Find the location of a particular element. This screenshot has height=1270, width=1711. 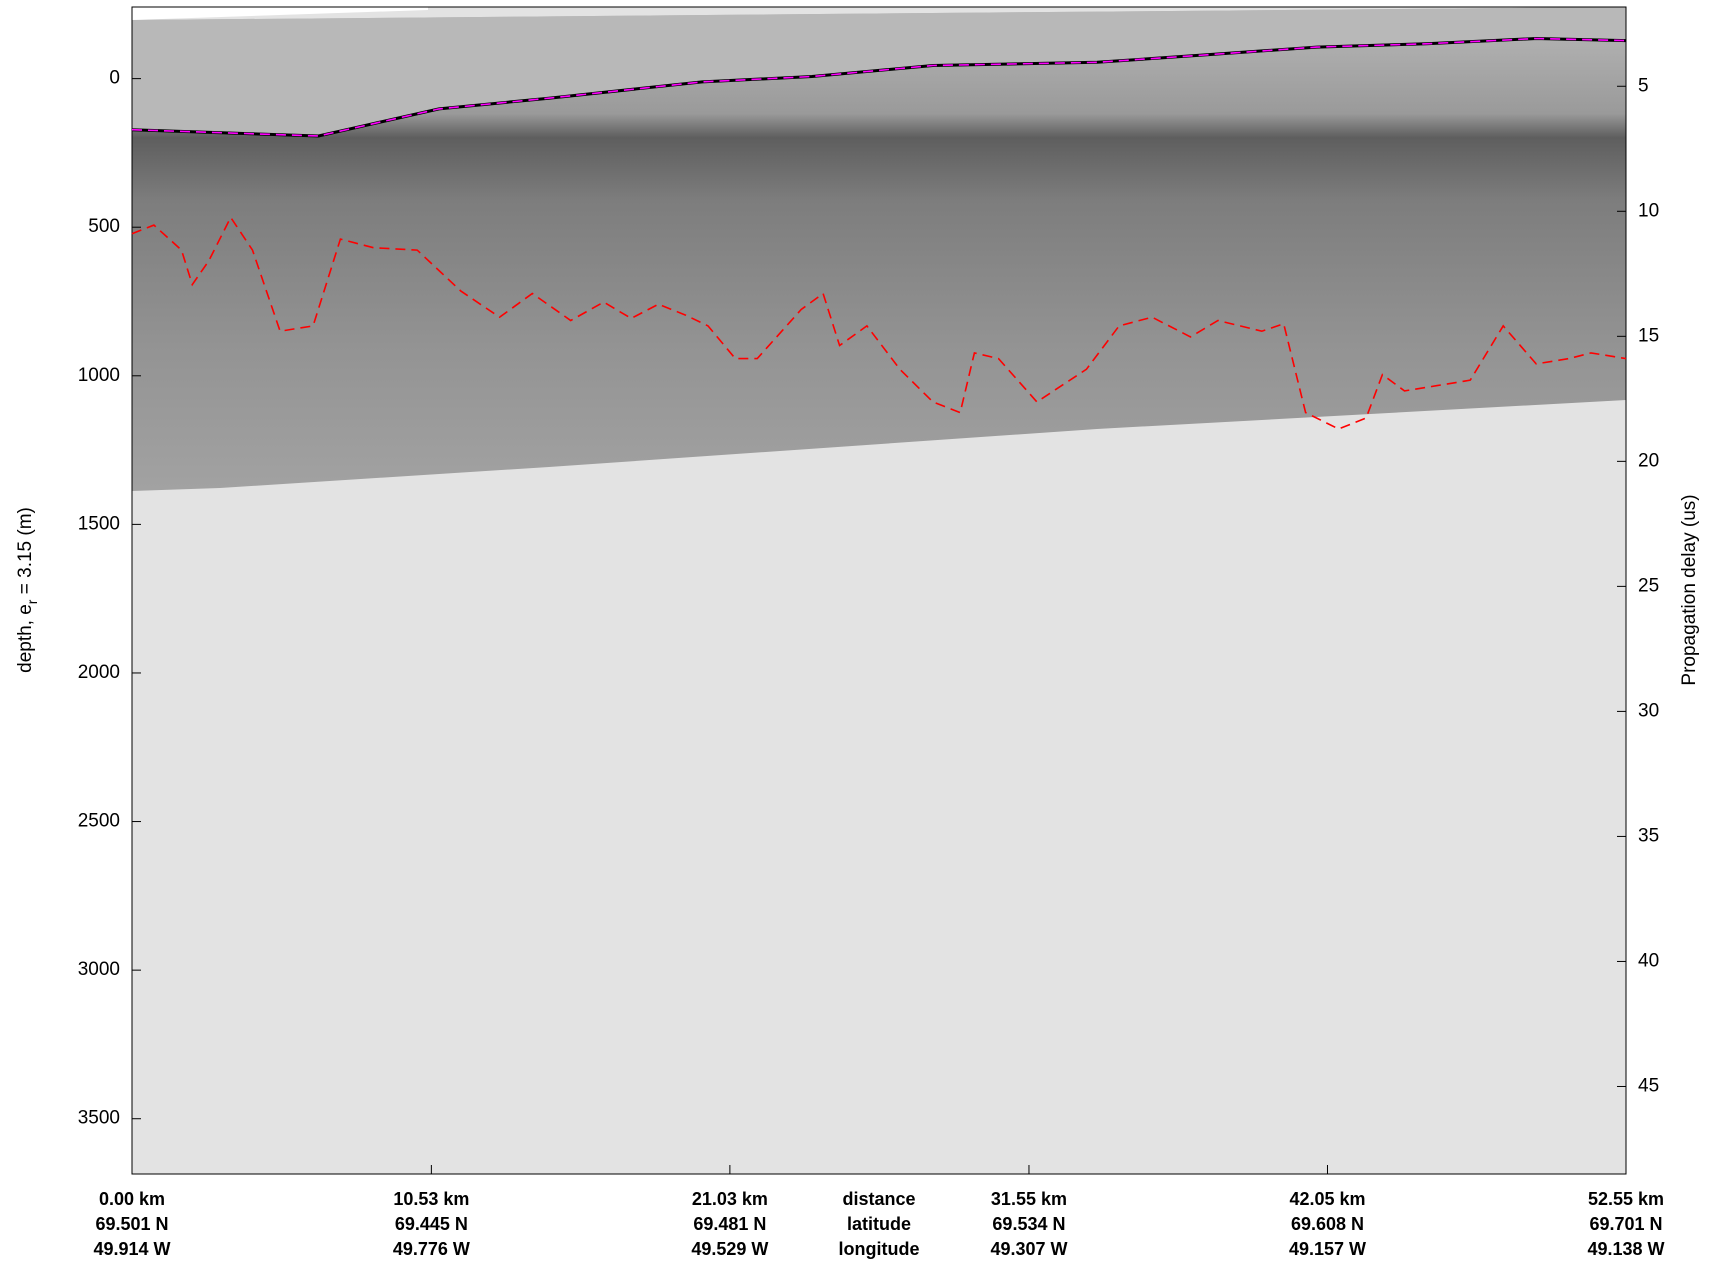

latitude-label: 69.534 N is located at coordinates (1028, 1224).